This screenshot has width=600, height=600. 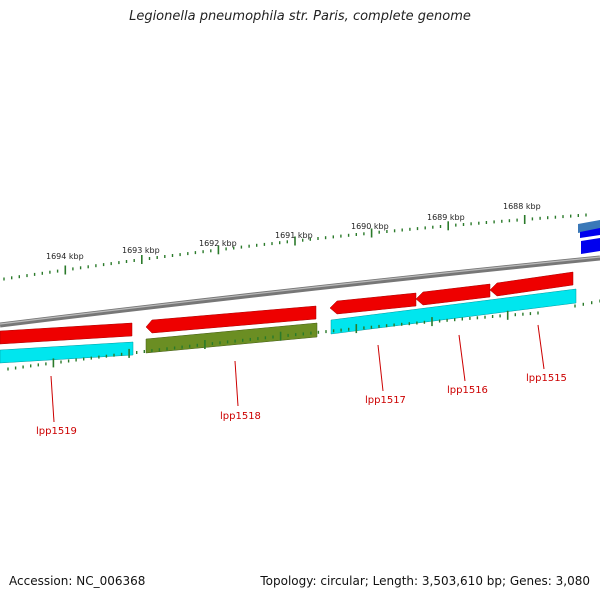 What do you see at coordinates (294, 235) in the screenshot?
I see `kbp-label-1691: 1691 kbp` at bounding box center [294, 235].